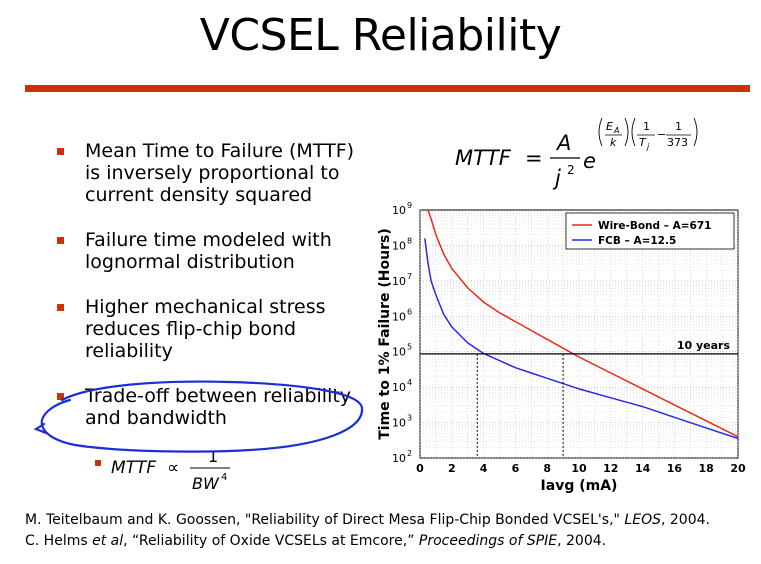 The width and height of the screenshot is (761, 564). I want to click on slide-title: VCSEL Reliability, so click(380, 35).